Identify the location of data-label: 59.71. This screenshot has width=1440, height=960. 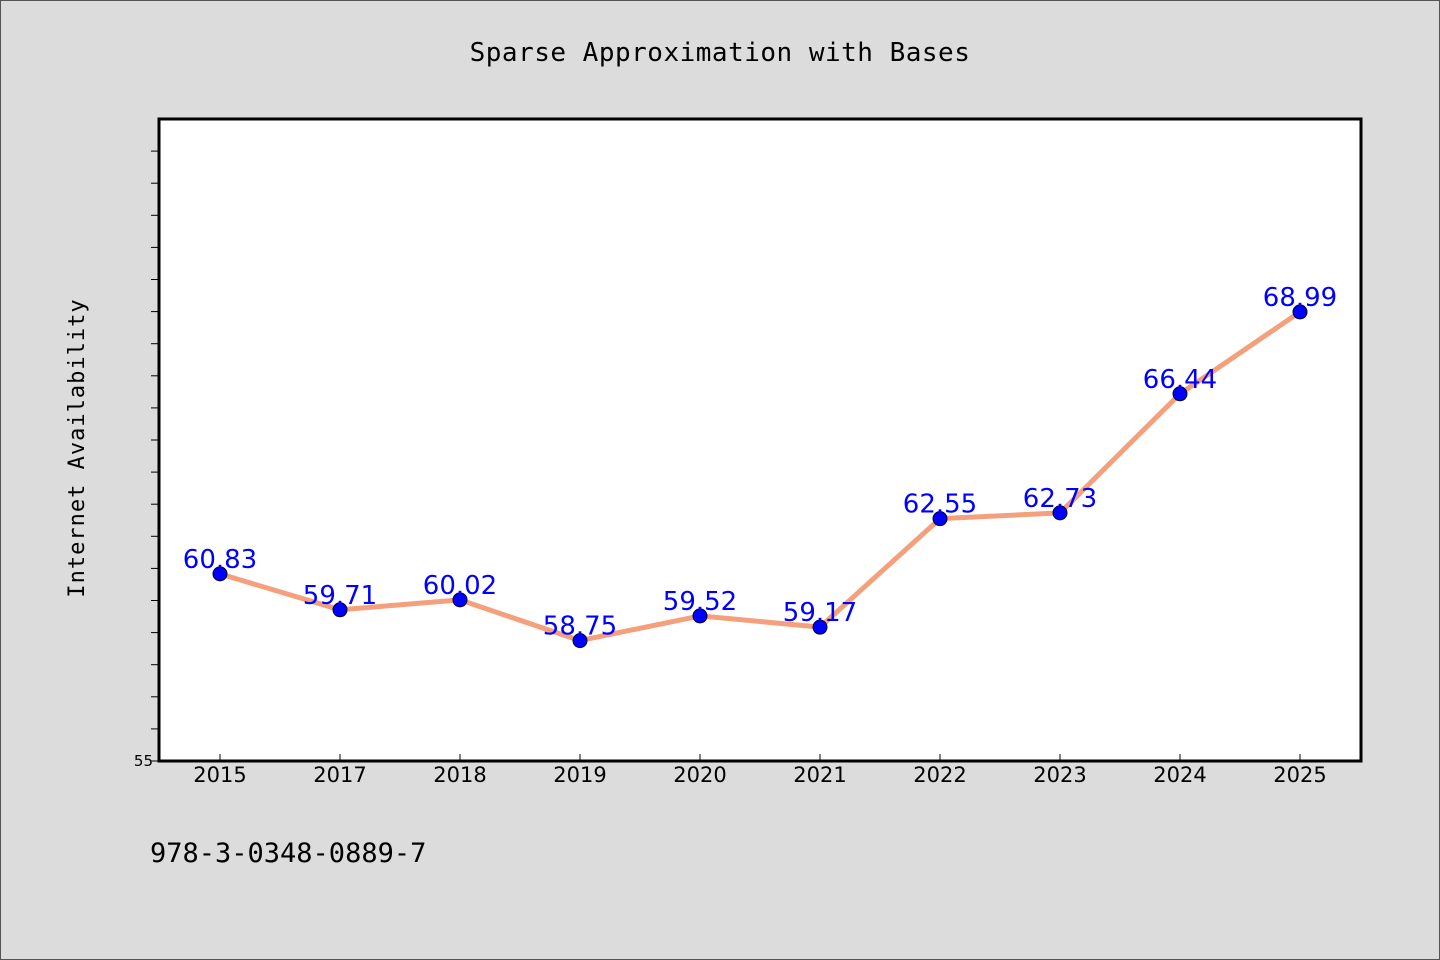
(340, 596).